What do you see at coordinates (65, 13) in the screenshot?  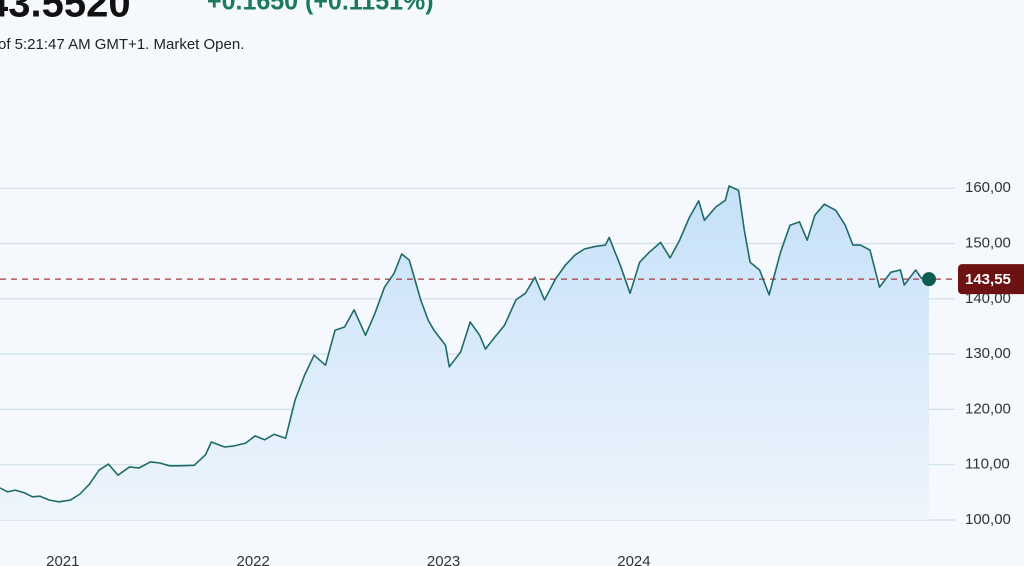 I see `price: 43.5520` at bounding box center [65, 13].